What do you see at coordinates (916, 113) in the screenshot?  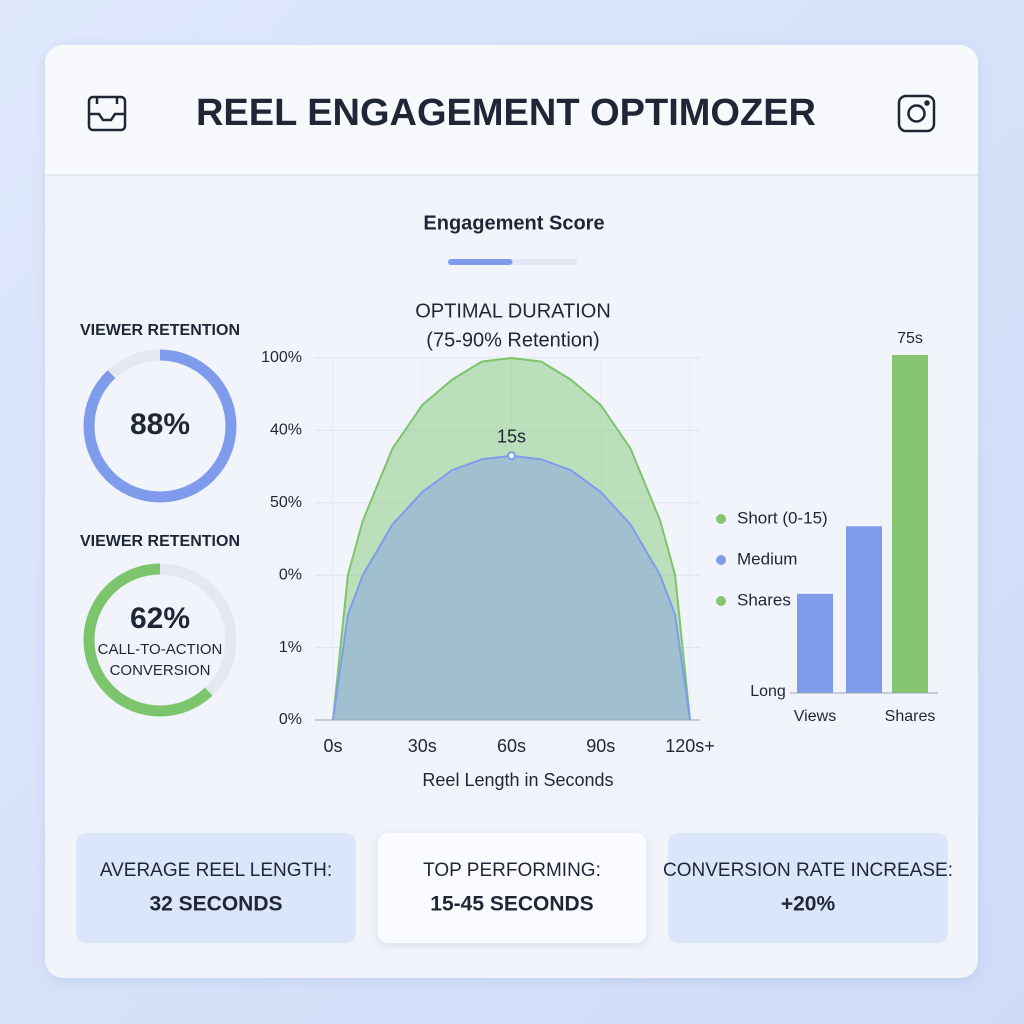 I see `instagram-icon` at bounding box center [916, 113].